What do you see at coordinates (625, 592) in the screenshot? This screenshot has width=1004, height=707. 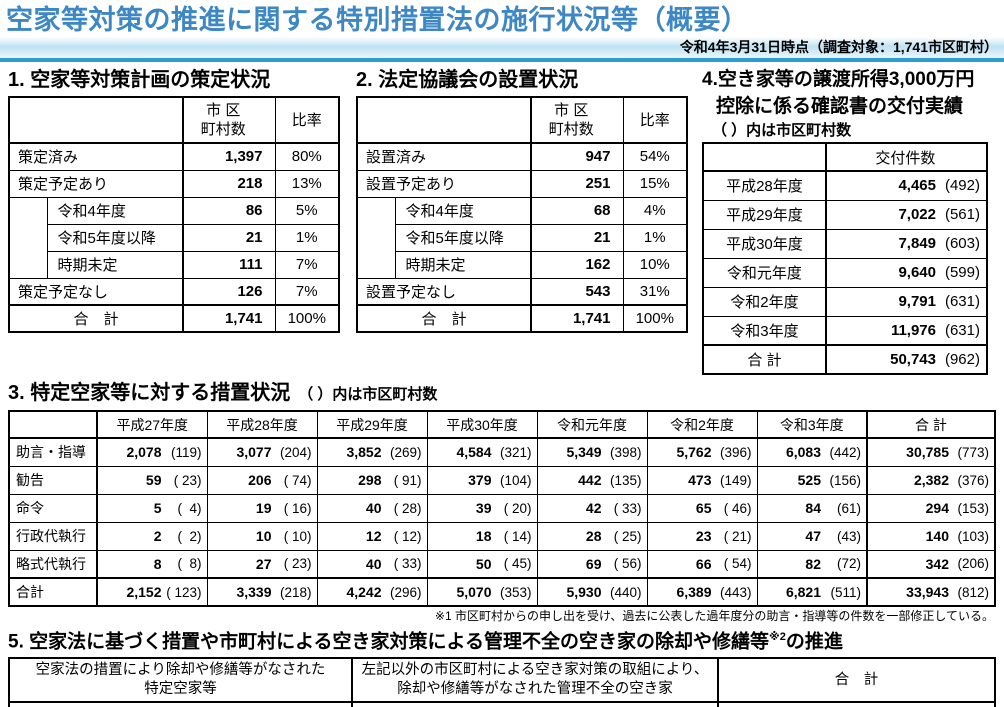 I see `cell-paren: (440)` at bounding box center [625, 592].